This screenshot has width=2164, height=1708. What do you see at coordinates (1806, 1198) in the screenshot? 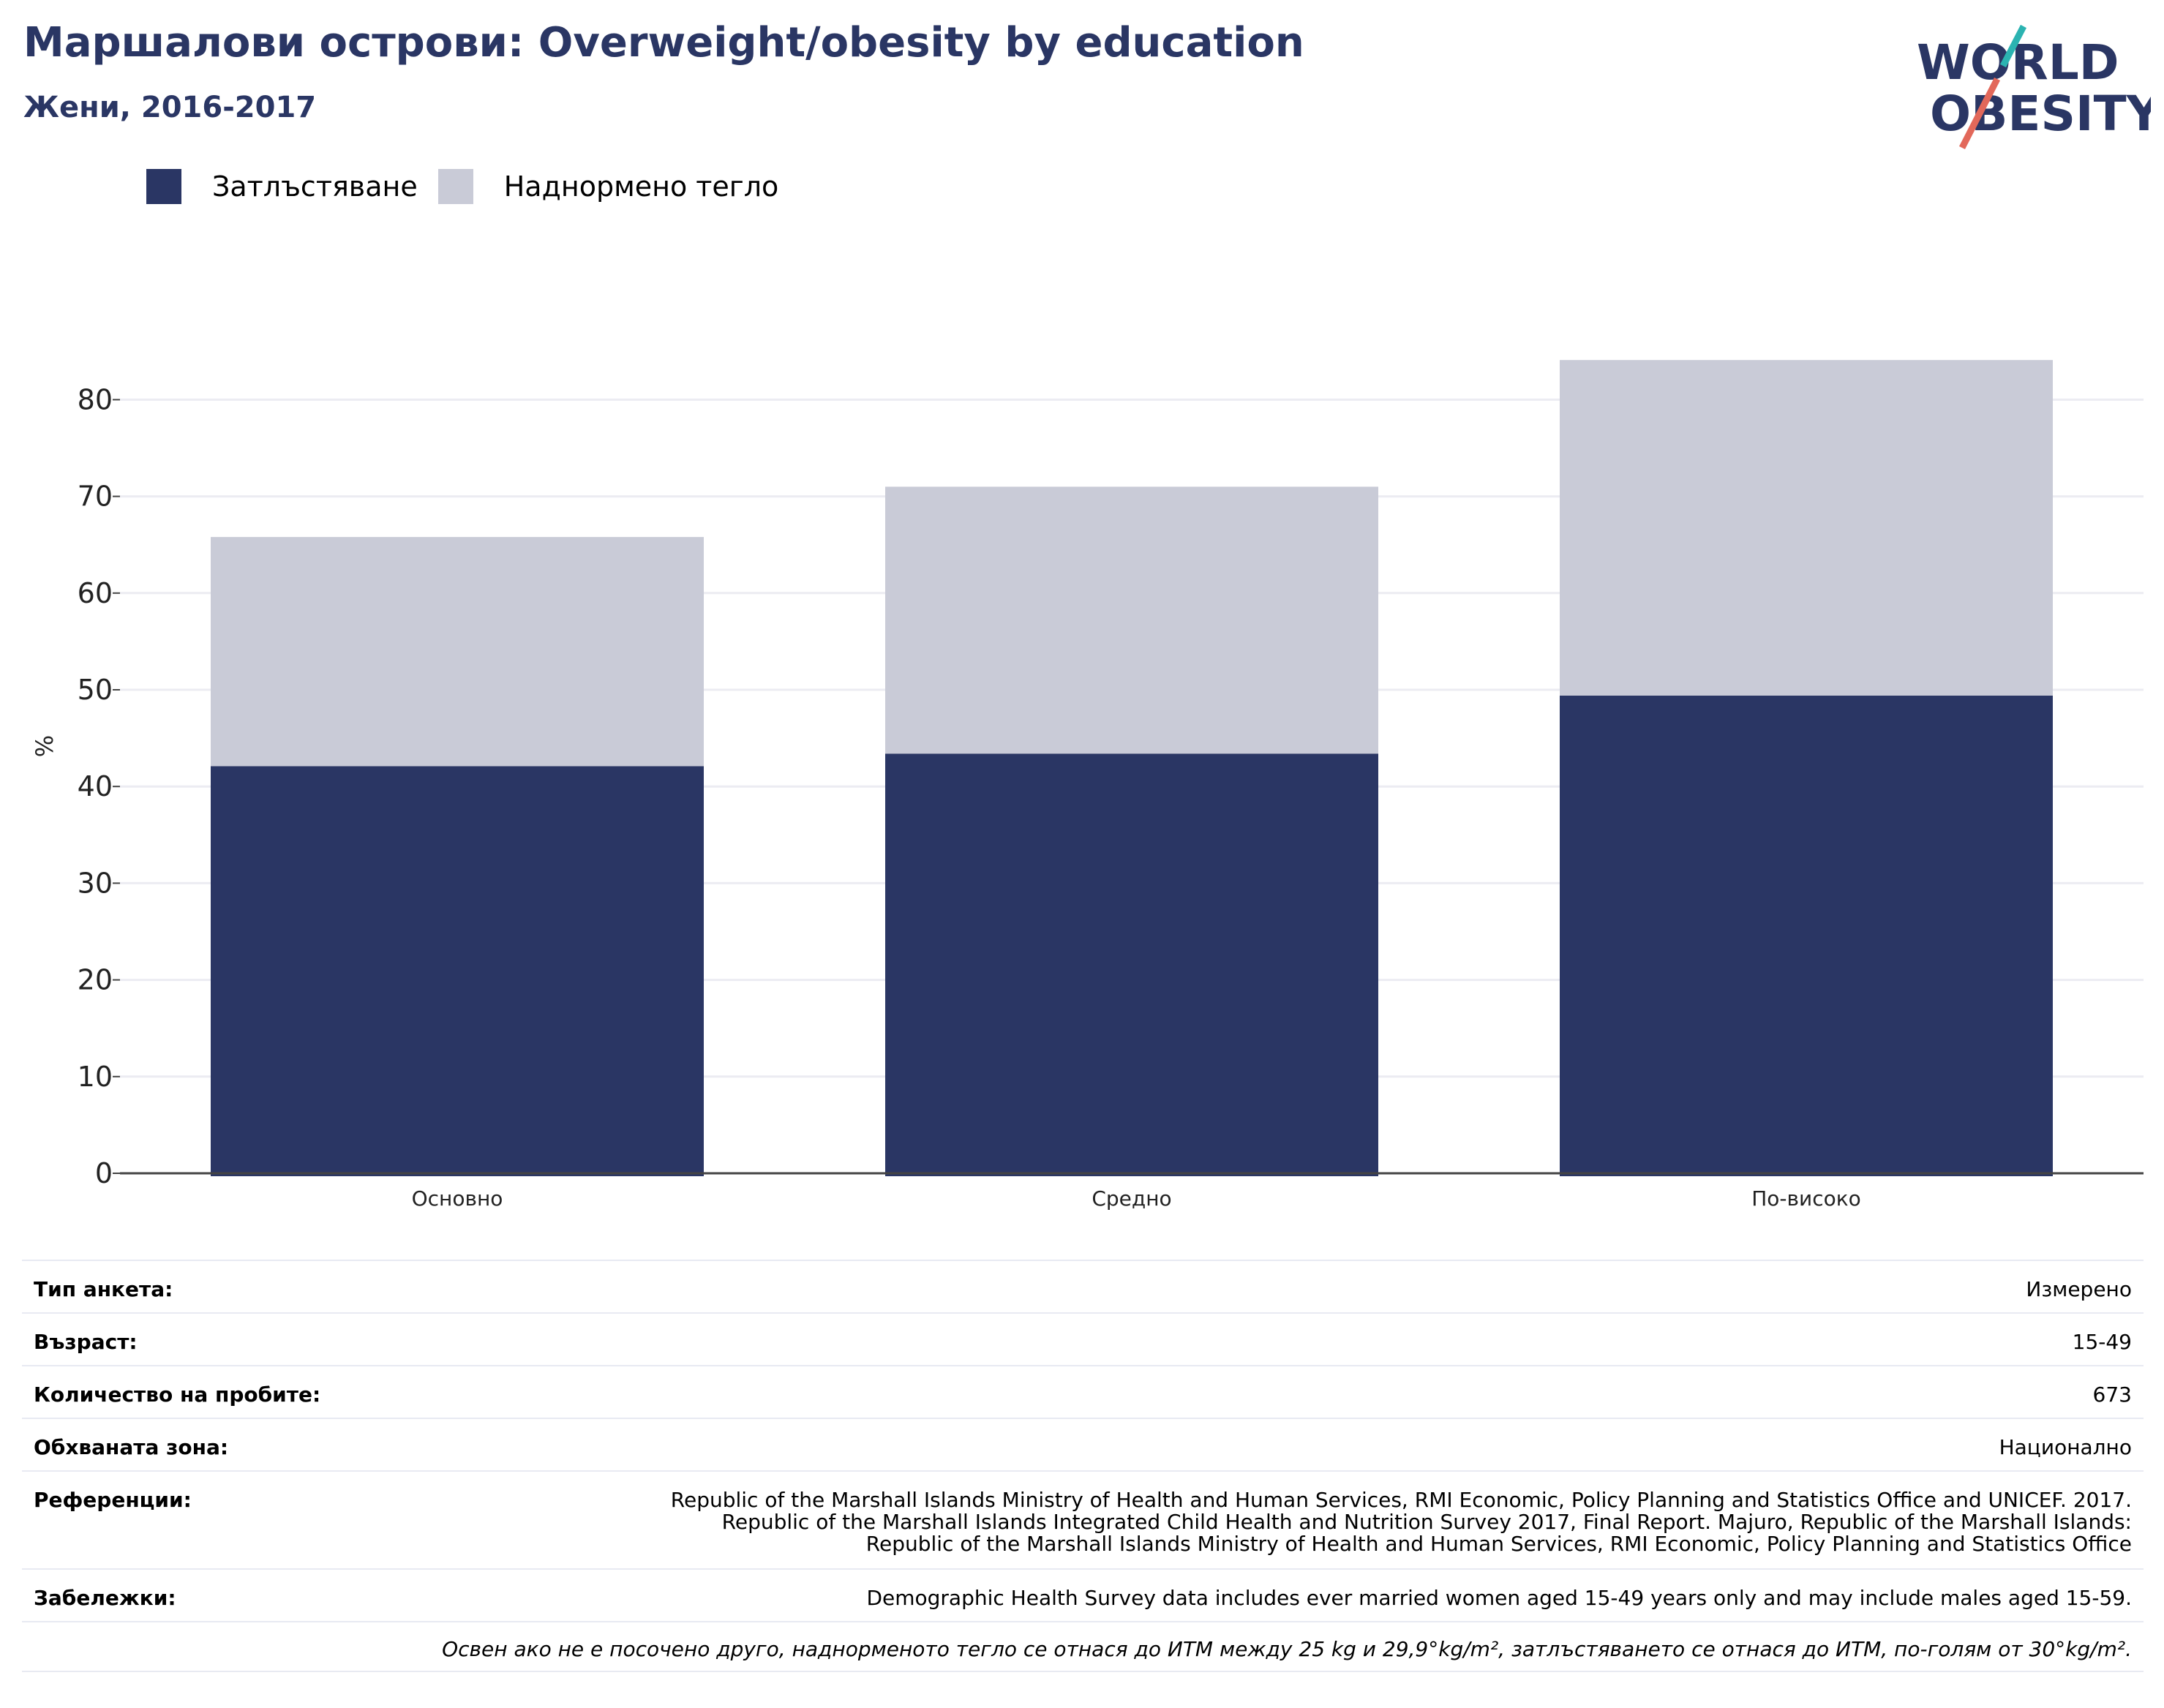
I see `x-tick-label: По-високо` at bounding box center [1806, 1198].